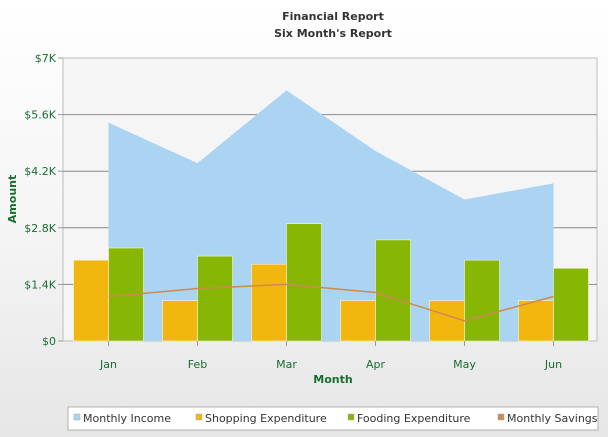 The width and height of the screenshot is (608, 437). I want to click on bar-fooding-expenditure-mar, so click(304, 282).